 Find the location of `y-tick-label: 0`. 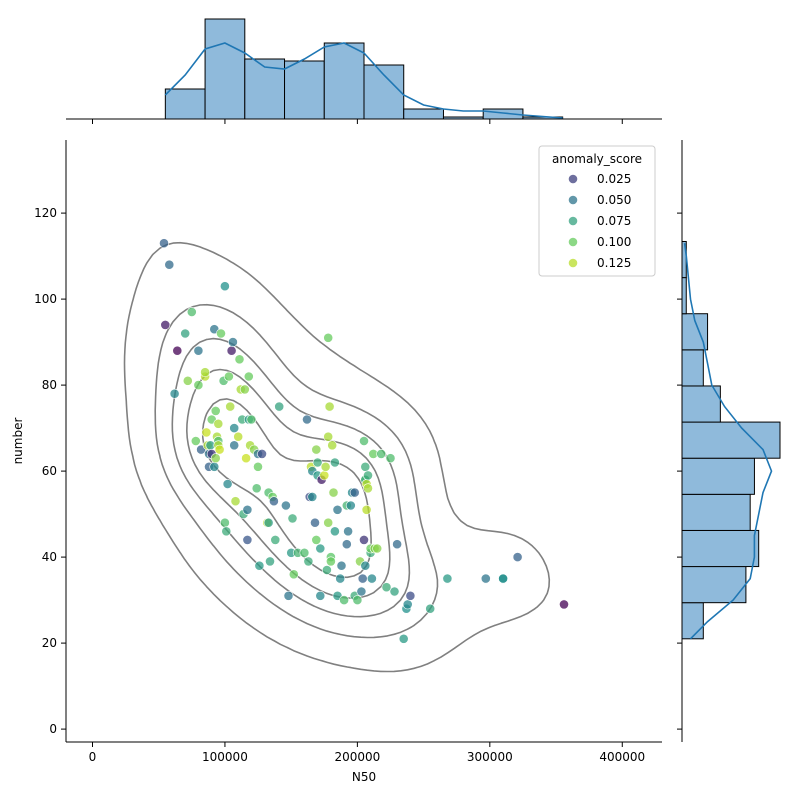

y-tick-label: 0 is located at coordinates (53, 729).